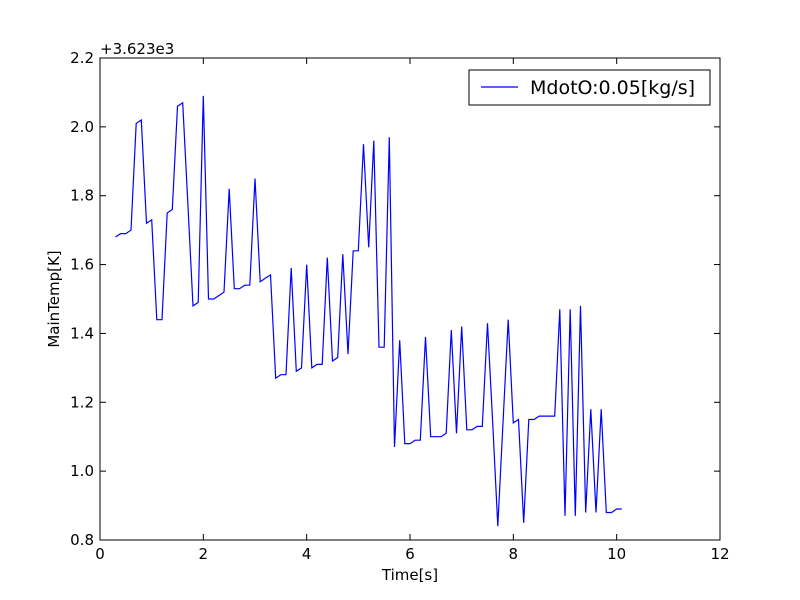 This screenshot has height=600, width=800. Describe the element at coordinates (616, 554) in the screenshot. I see `x-tick-label: 10` at that location.